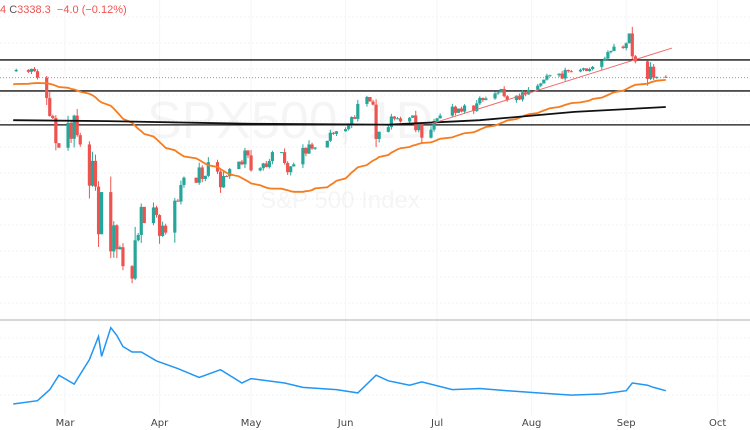 The height and width of the screenshot is (430, 750). Describe the element at coordinates (436, 423) in the screenshot. I see `x-tick-label: Jul` at that location.